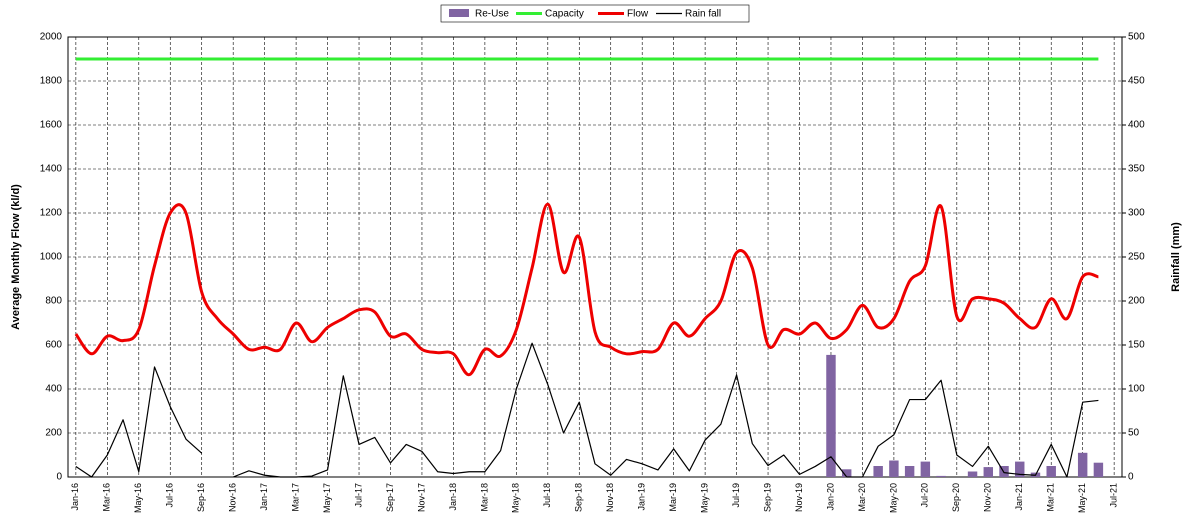 The width and height of the screenshot is (1190, 524). I want to click on x-tick-label: Jan-19, so click(642, 497).